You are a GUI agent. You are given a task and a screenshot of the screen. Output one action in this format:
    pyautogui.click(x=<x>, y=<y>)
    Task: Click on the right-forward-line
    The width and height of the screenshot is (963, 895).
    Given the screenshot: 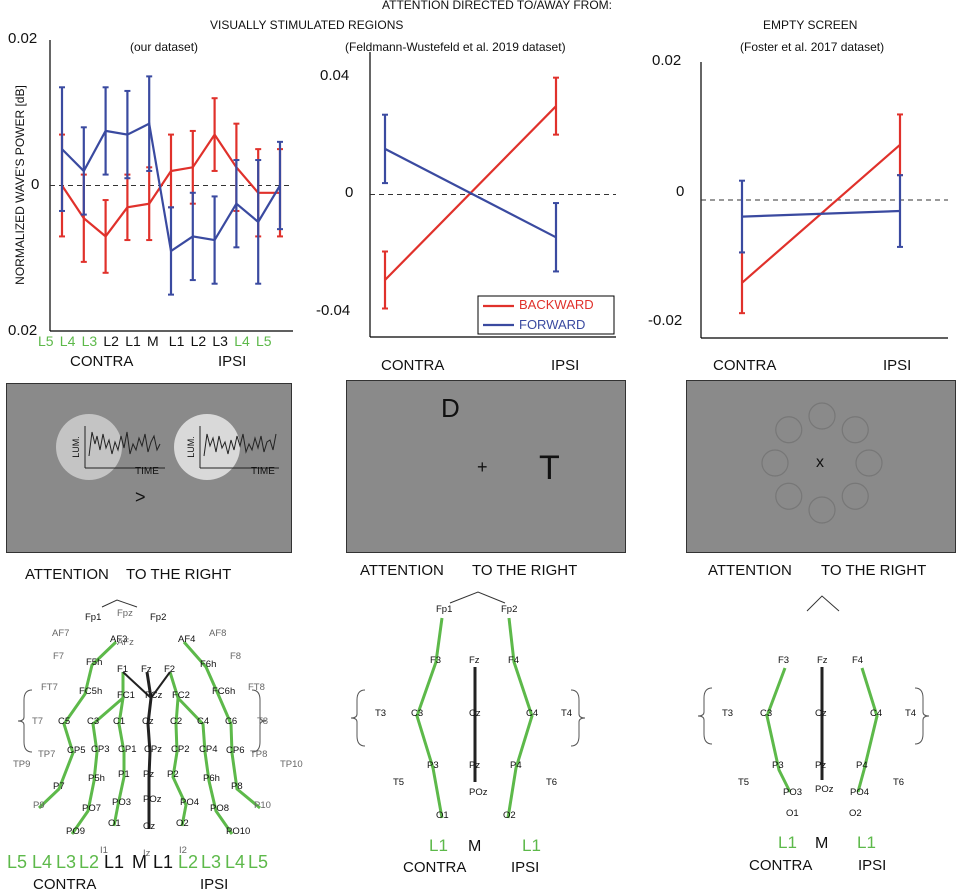 What is the action you would take?
    pyautogui.click(x=821, y=213)
    